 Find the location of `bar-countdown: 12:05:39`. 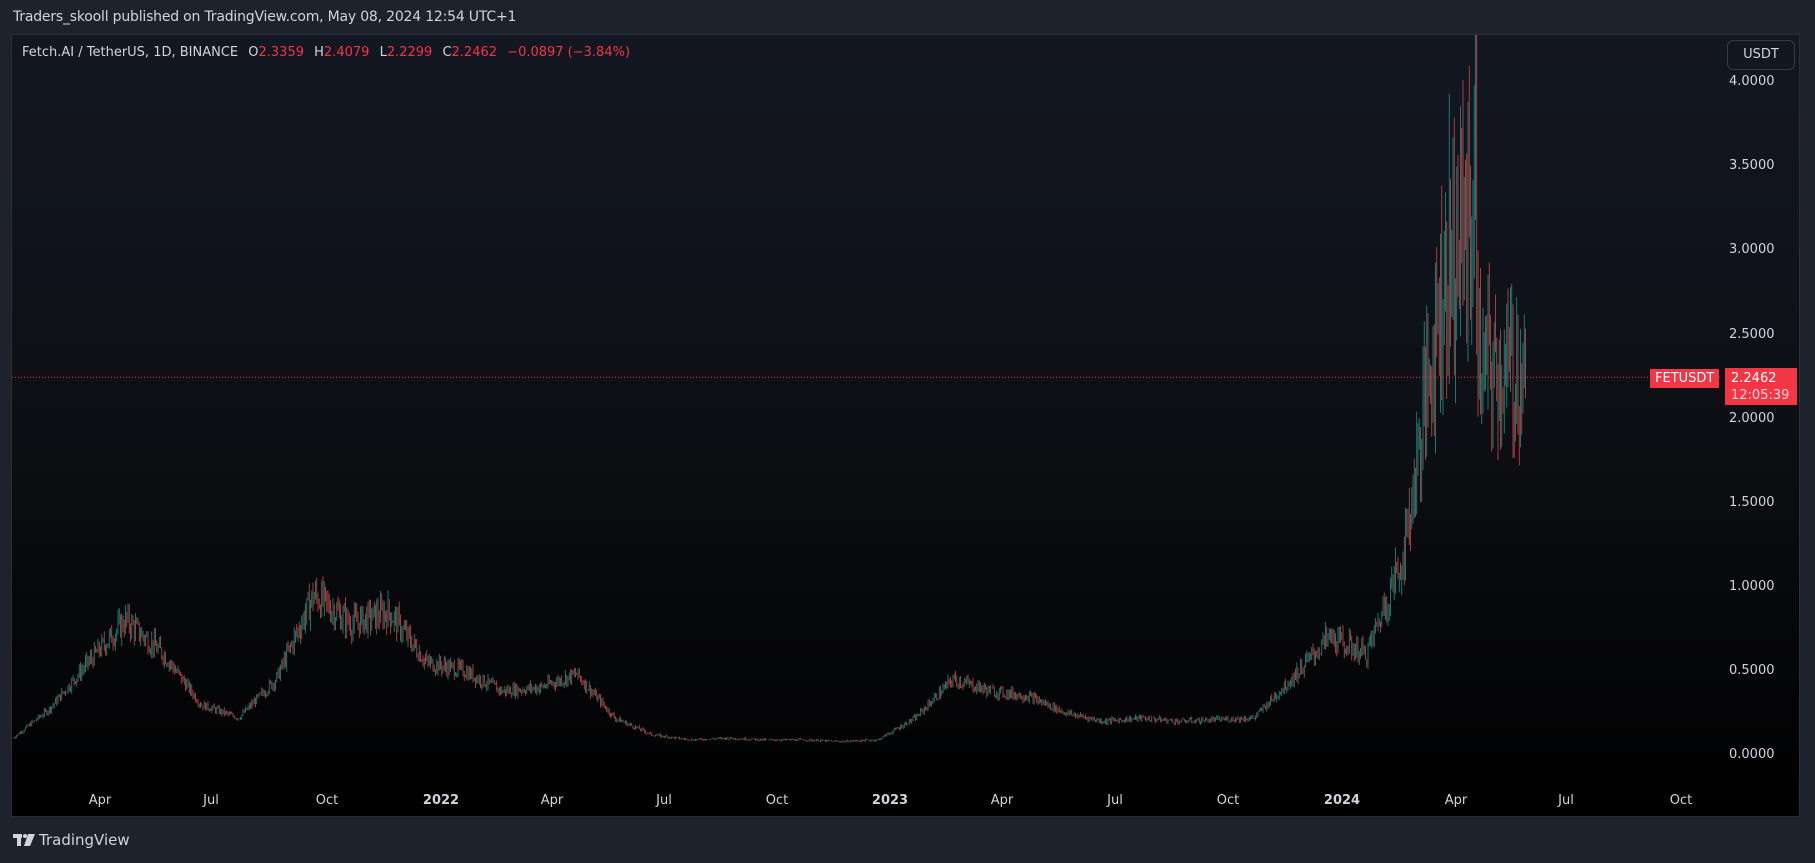

bar-countdown: 12:05:39 is located at coordinates (1760, 395).